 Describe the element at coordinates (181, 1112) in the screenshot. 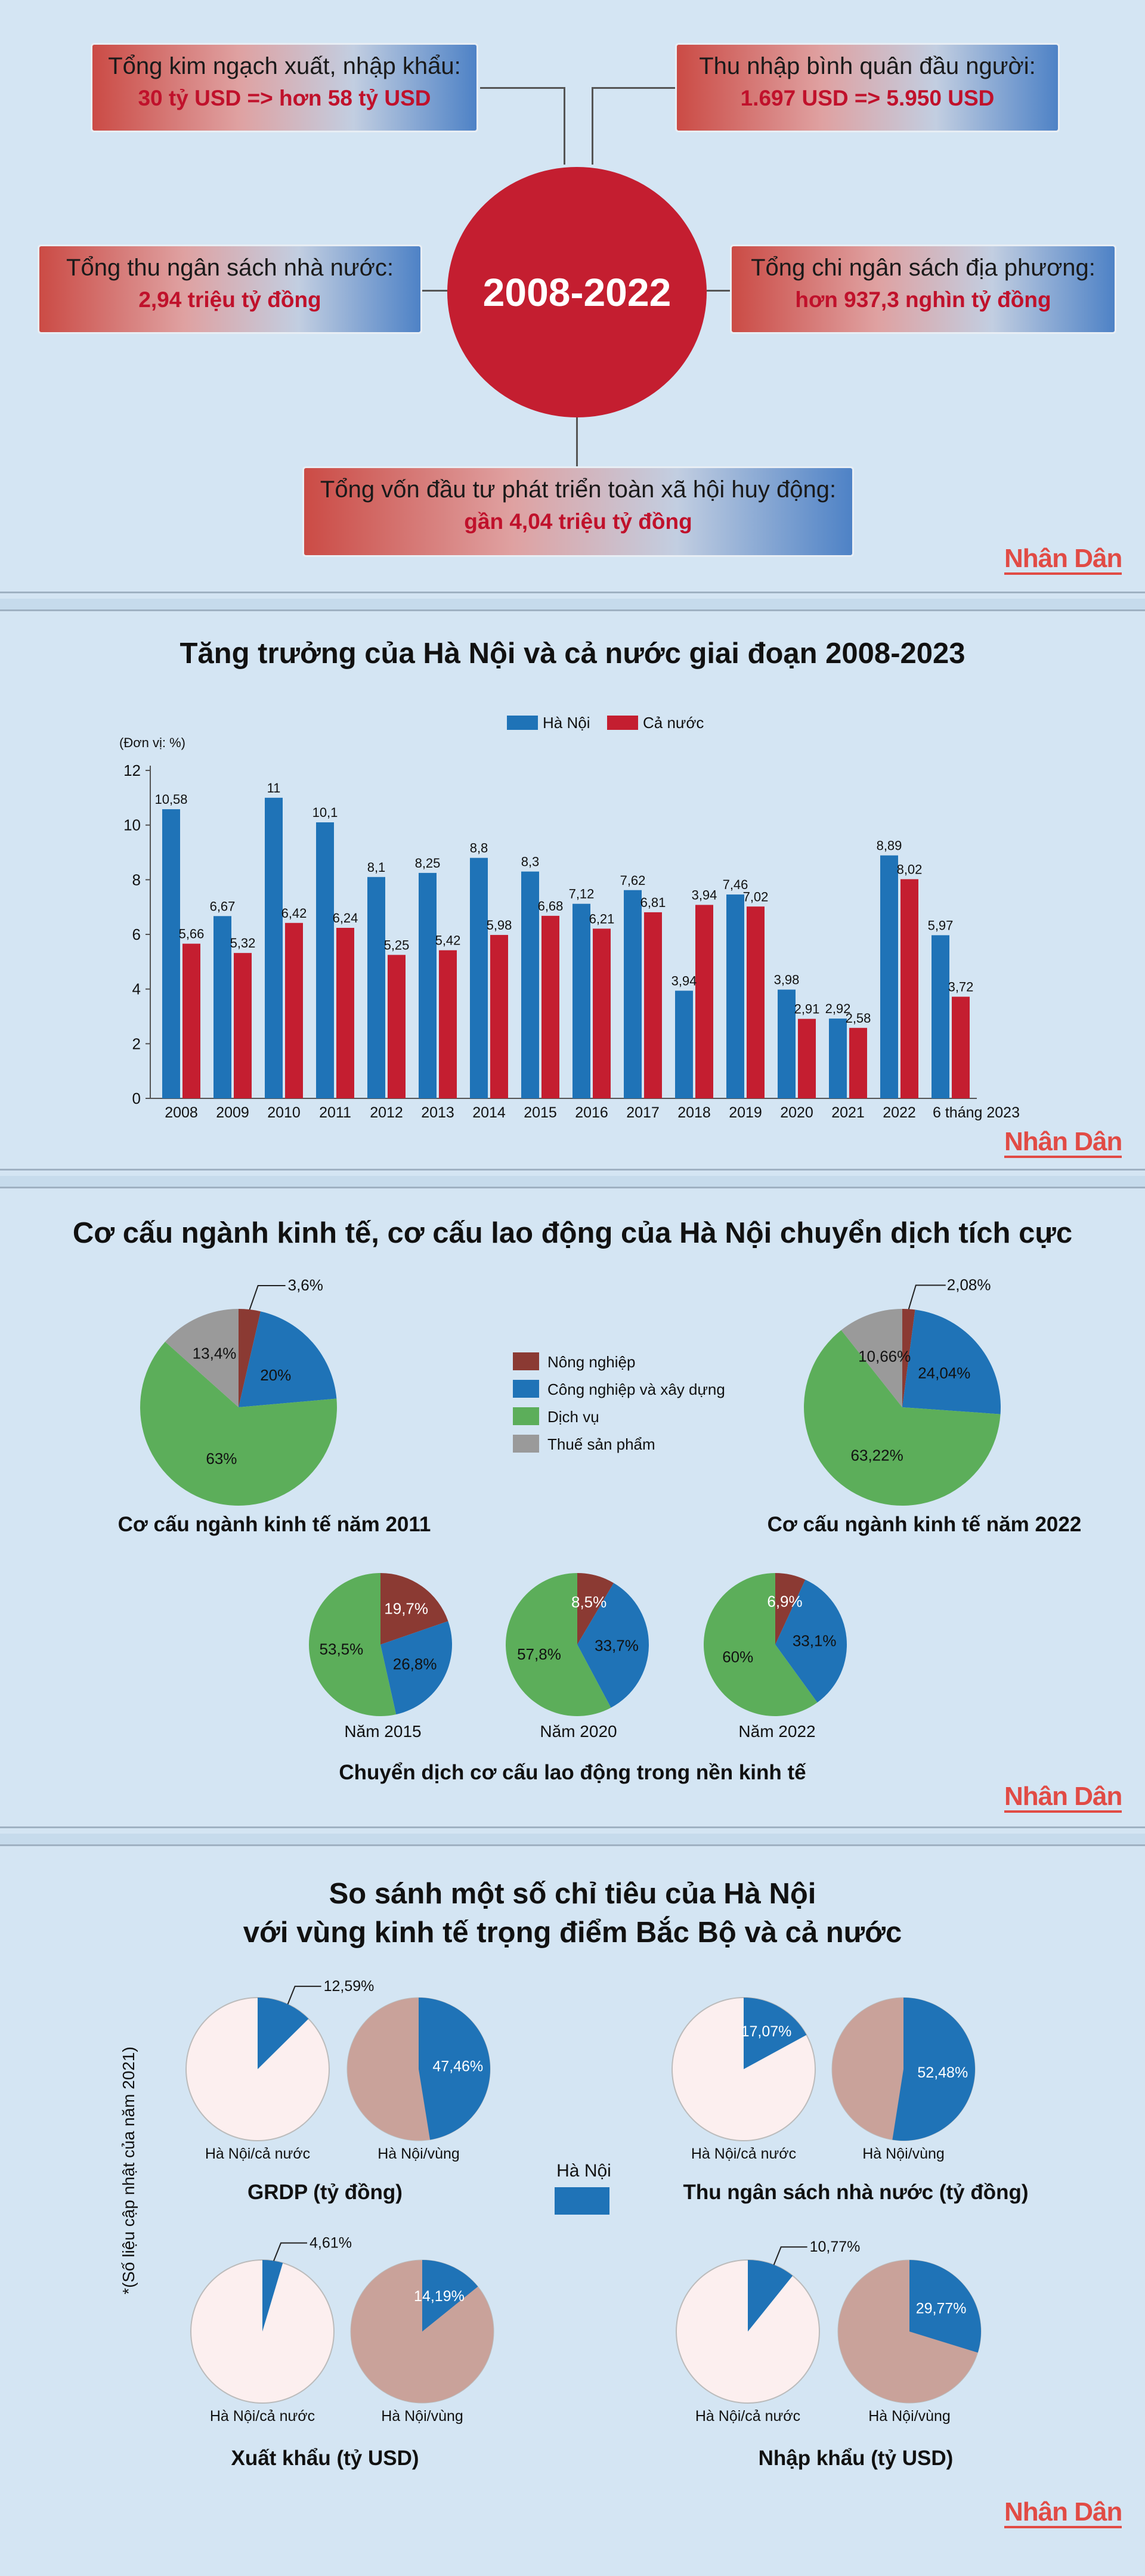

I see `x-tick-label: 2008` at that location.